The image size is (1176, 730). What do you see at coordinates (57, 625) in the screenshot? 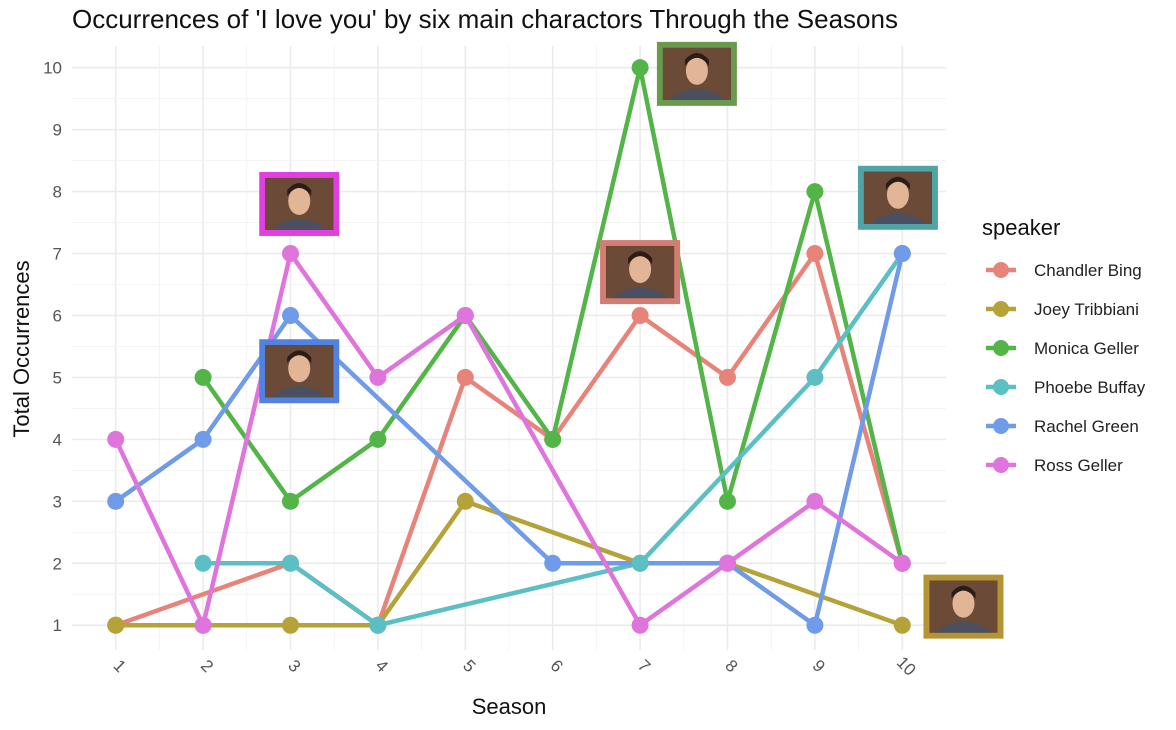
I see `y-tick-label: 1` at bounding box center [57, 625].